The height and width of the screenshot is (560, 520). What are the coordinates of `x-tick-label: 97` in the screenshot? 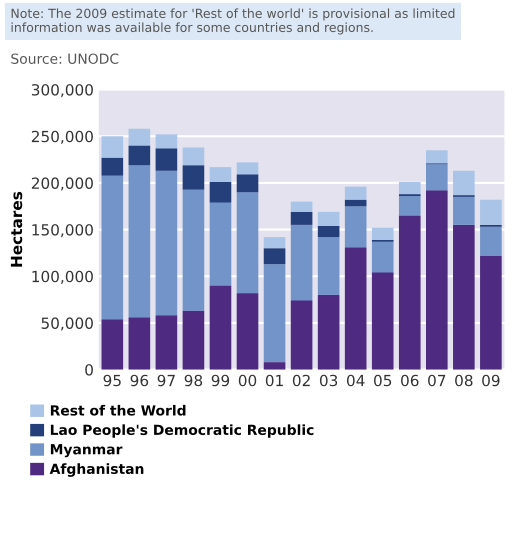 It's located at (166, 380).